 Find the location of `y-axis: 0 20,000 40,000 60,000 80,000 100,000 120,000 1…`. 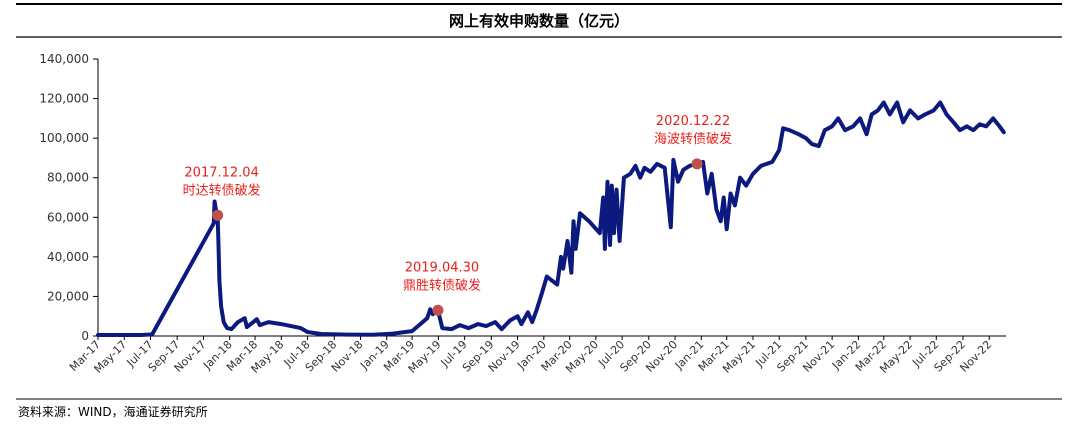

y-axis: 0 20,000 40,000 60,000 80,000 100,000 120,000 1… is located at coordinates (69, 197).